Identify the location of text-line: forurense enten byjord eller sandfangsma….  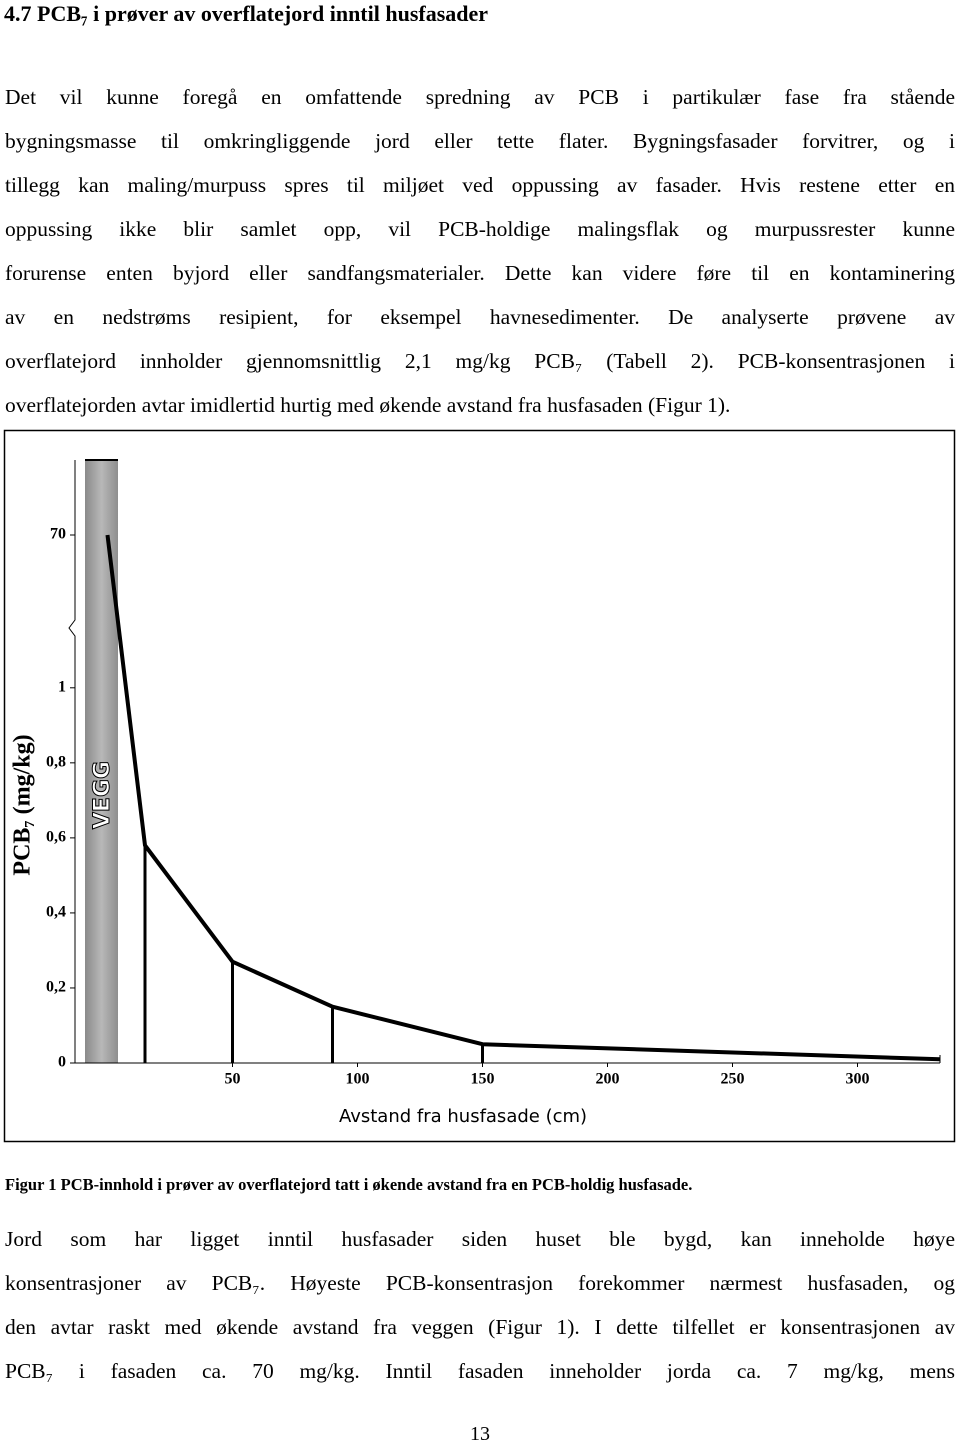
(480, 273).